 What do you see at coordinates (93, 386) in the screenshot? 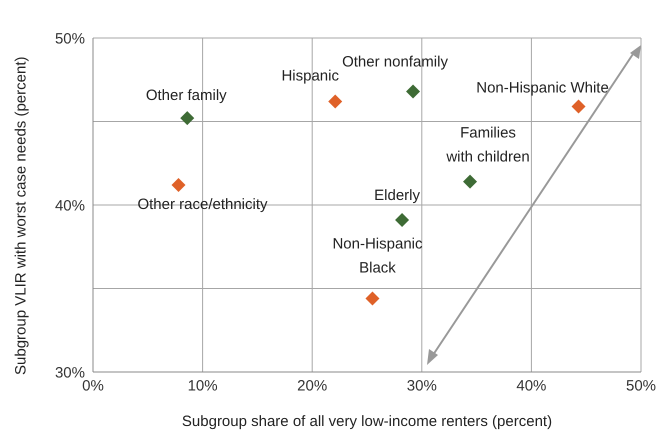
I see `x-tick-label: 0%` at bounding box center [93, 386].